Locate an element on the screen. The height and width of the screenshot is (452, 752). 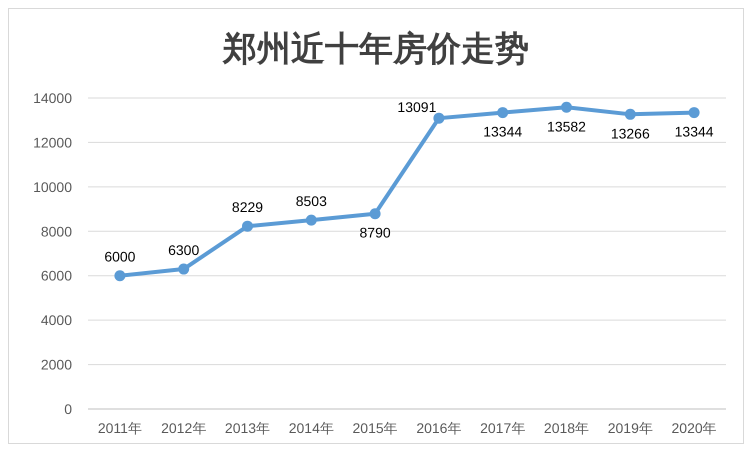
y-tick-label: 2000 is located at coordinates (56, 364).